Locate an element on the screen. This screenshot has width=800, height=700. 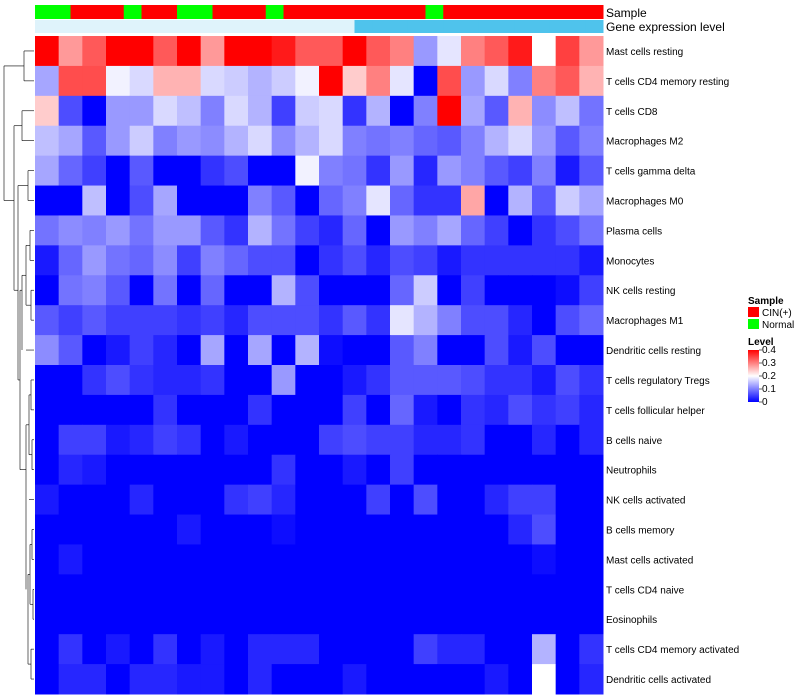
row-label: Neutrophils is located at coordinates (631, 471).